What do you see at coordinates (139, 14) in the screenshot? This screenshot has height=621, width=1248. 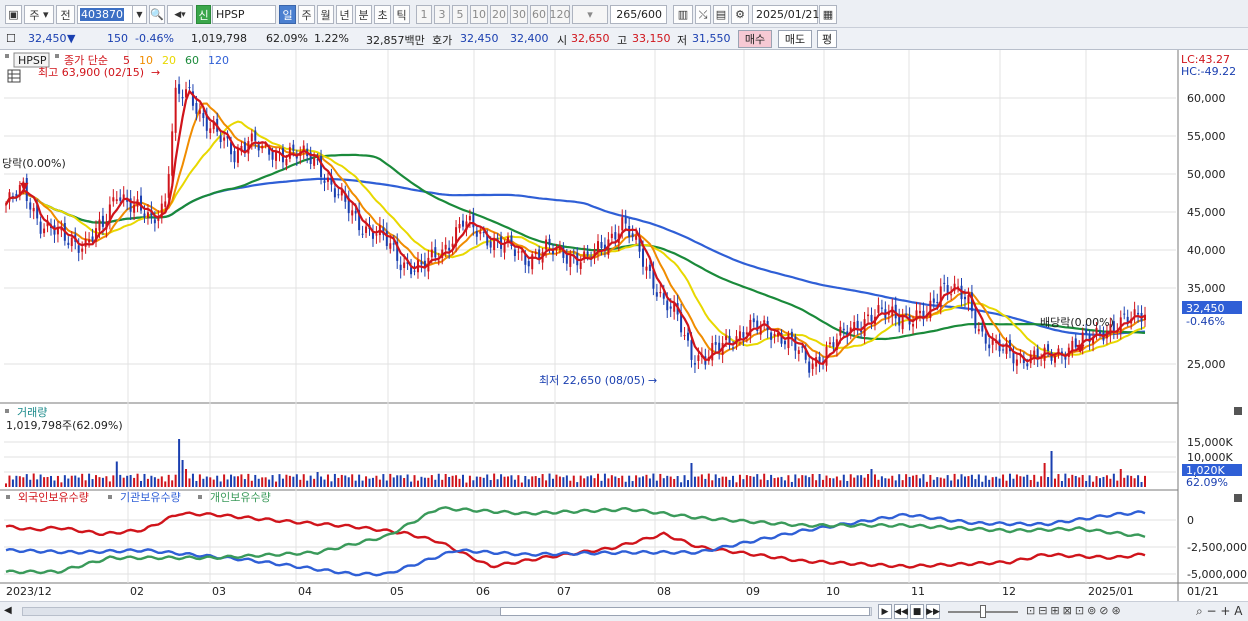 I see `code-dropdown-icon: ▼` at bounding box center [139, 14].